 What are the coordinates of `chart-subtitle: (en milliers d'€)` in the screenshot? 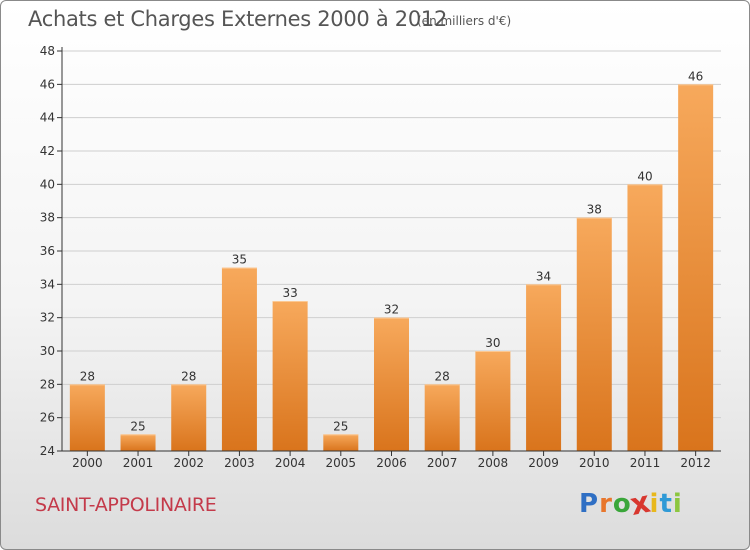 It's located at (464, 21).